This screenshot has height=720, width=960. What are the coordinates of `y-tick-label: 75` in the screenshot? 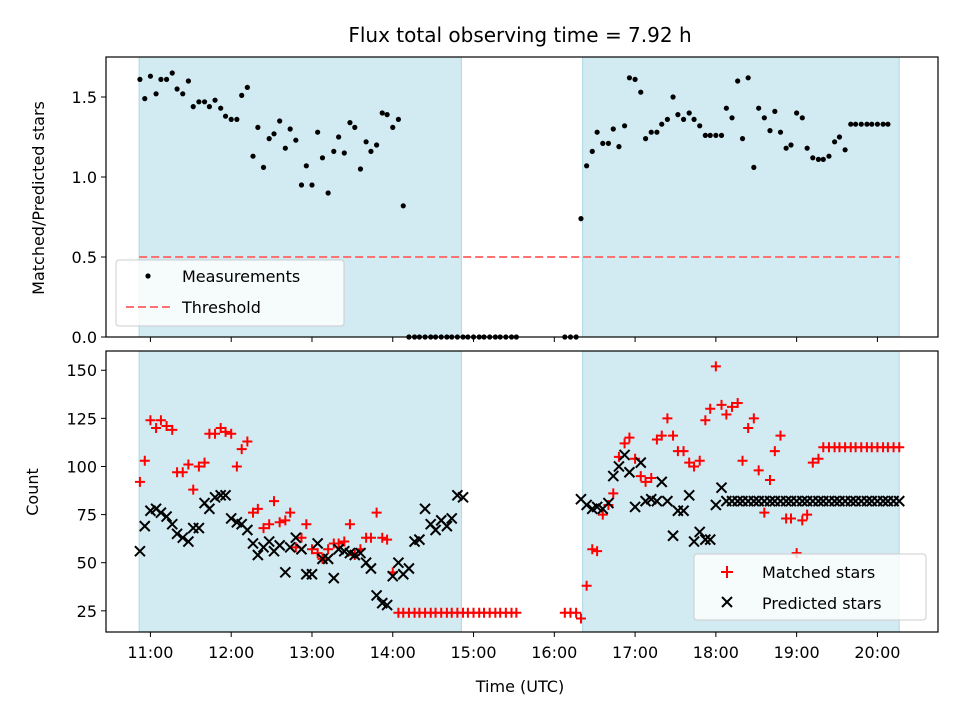 It's located at (87, 515).